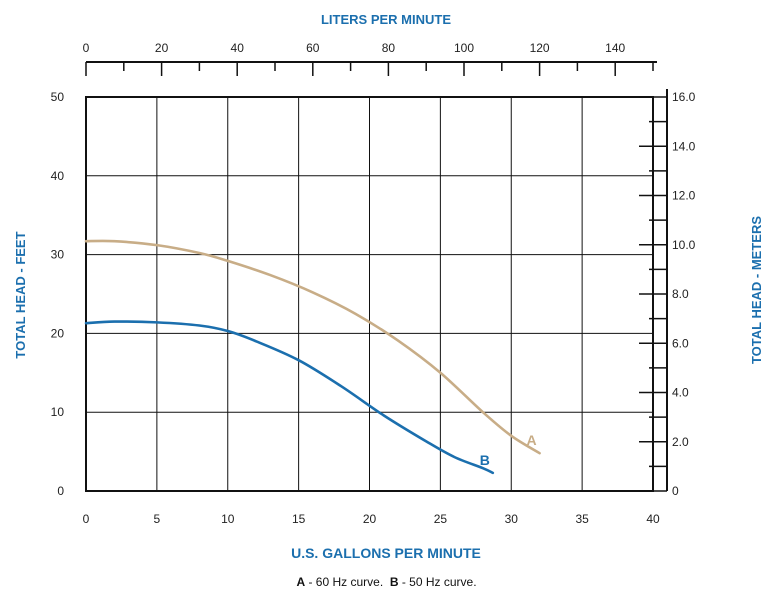 This screenshot has height=594, width=773. I want to click on top-tick-label: 40, so click(238, 48).